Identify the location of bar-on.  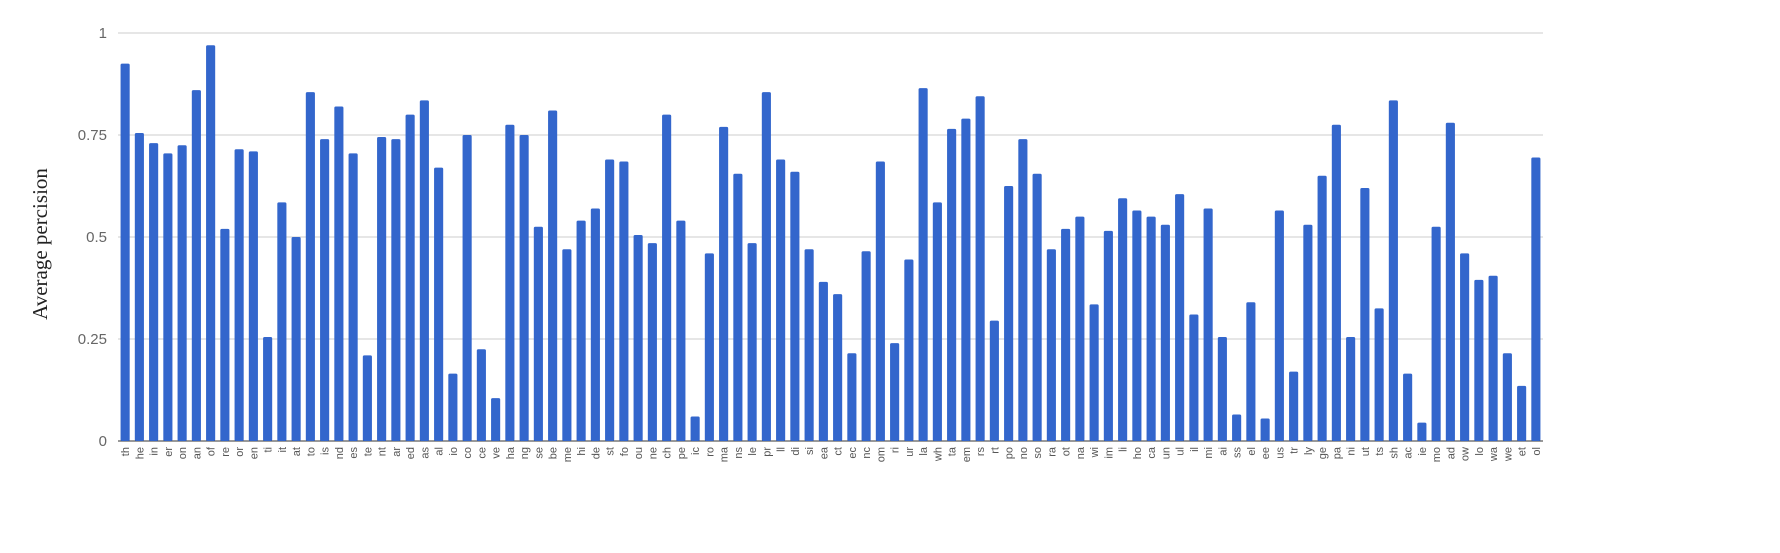
(182, 293).